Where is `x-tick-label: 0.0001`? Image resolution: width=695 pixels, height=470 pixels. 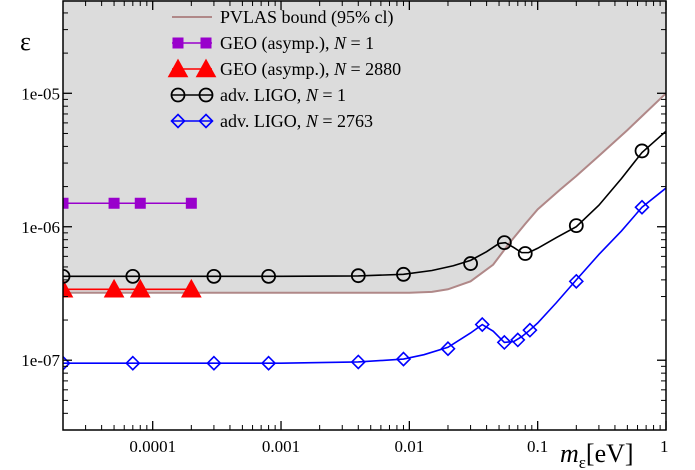 x-tick-label: 0.0001 is located at coordinates (152, 446).